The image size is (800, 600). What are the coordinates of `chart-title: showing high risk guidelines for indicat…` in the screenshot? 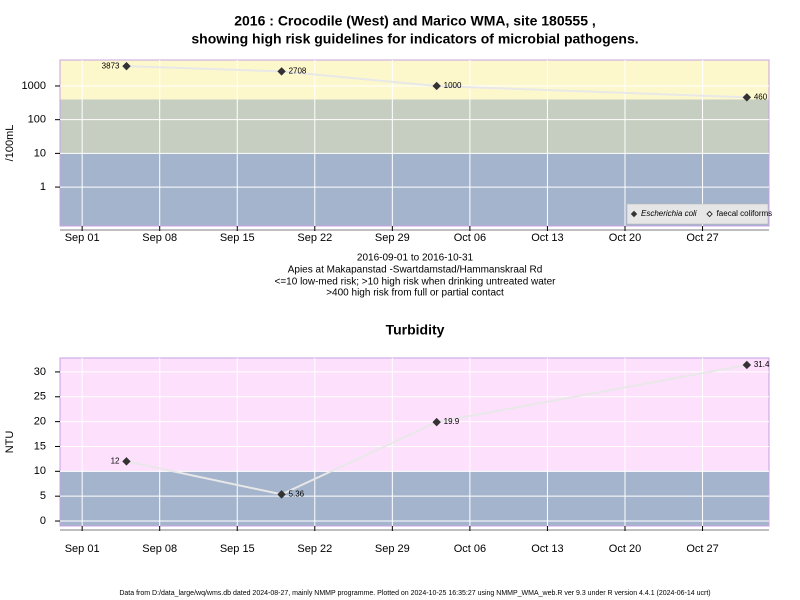 It's located at (414, 39).